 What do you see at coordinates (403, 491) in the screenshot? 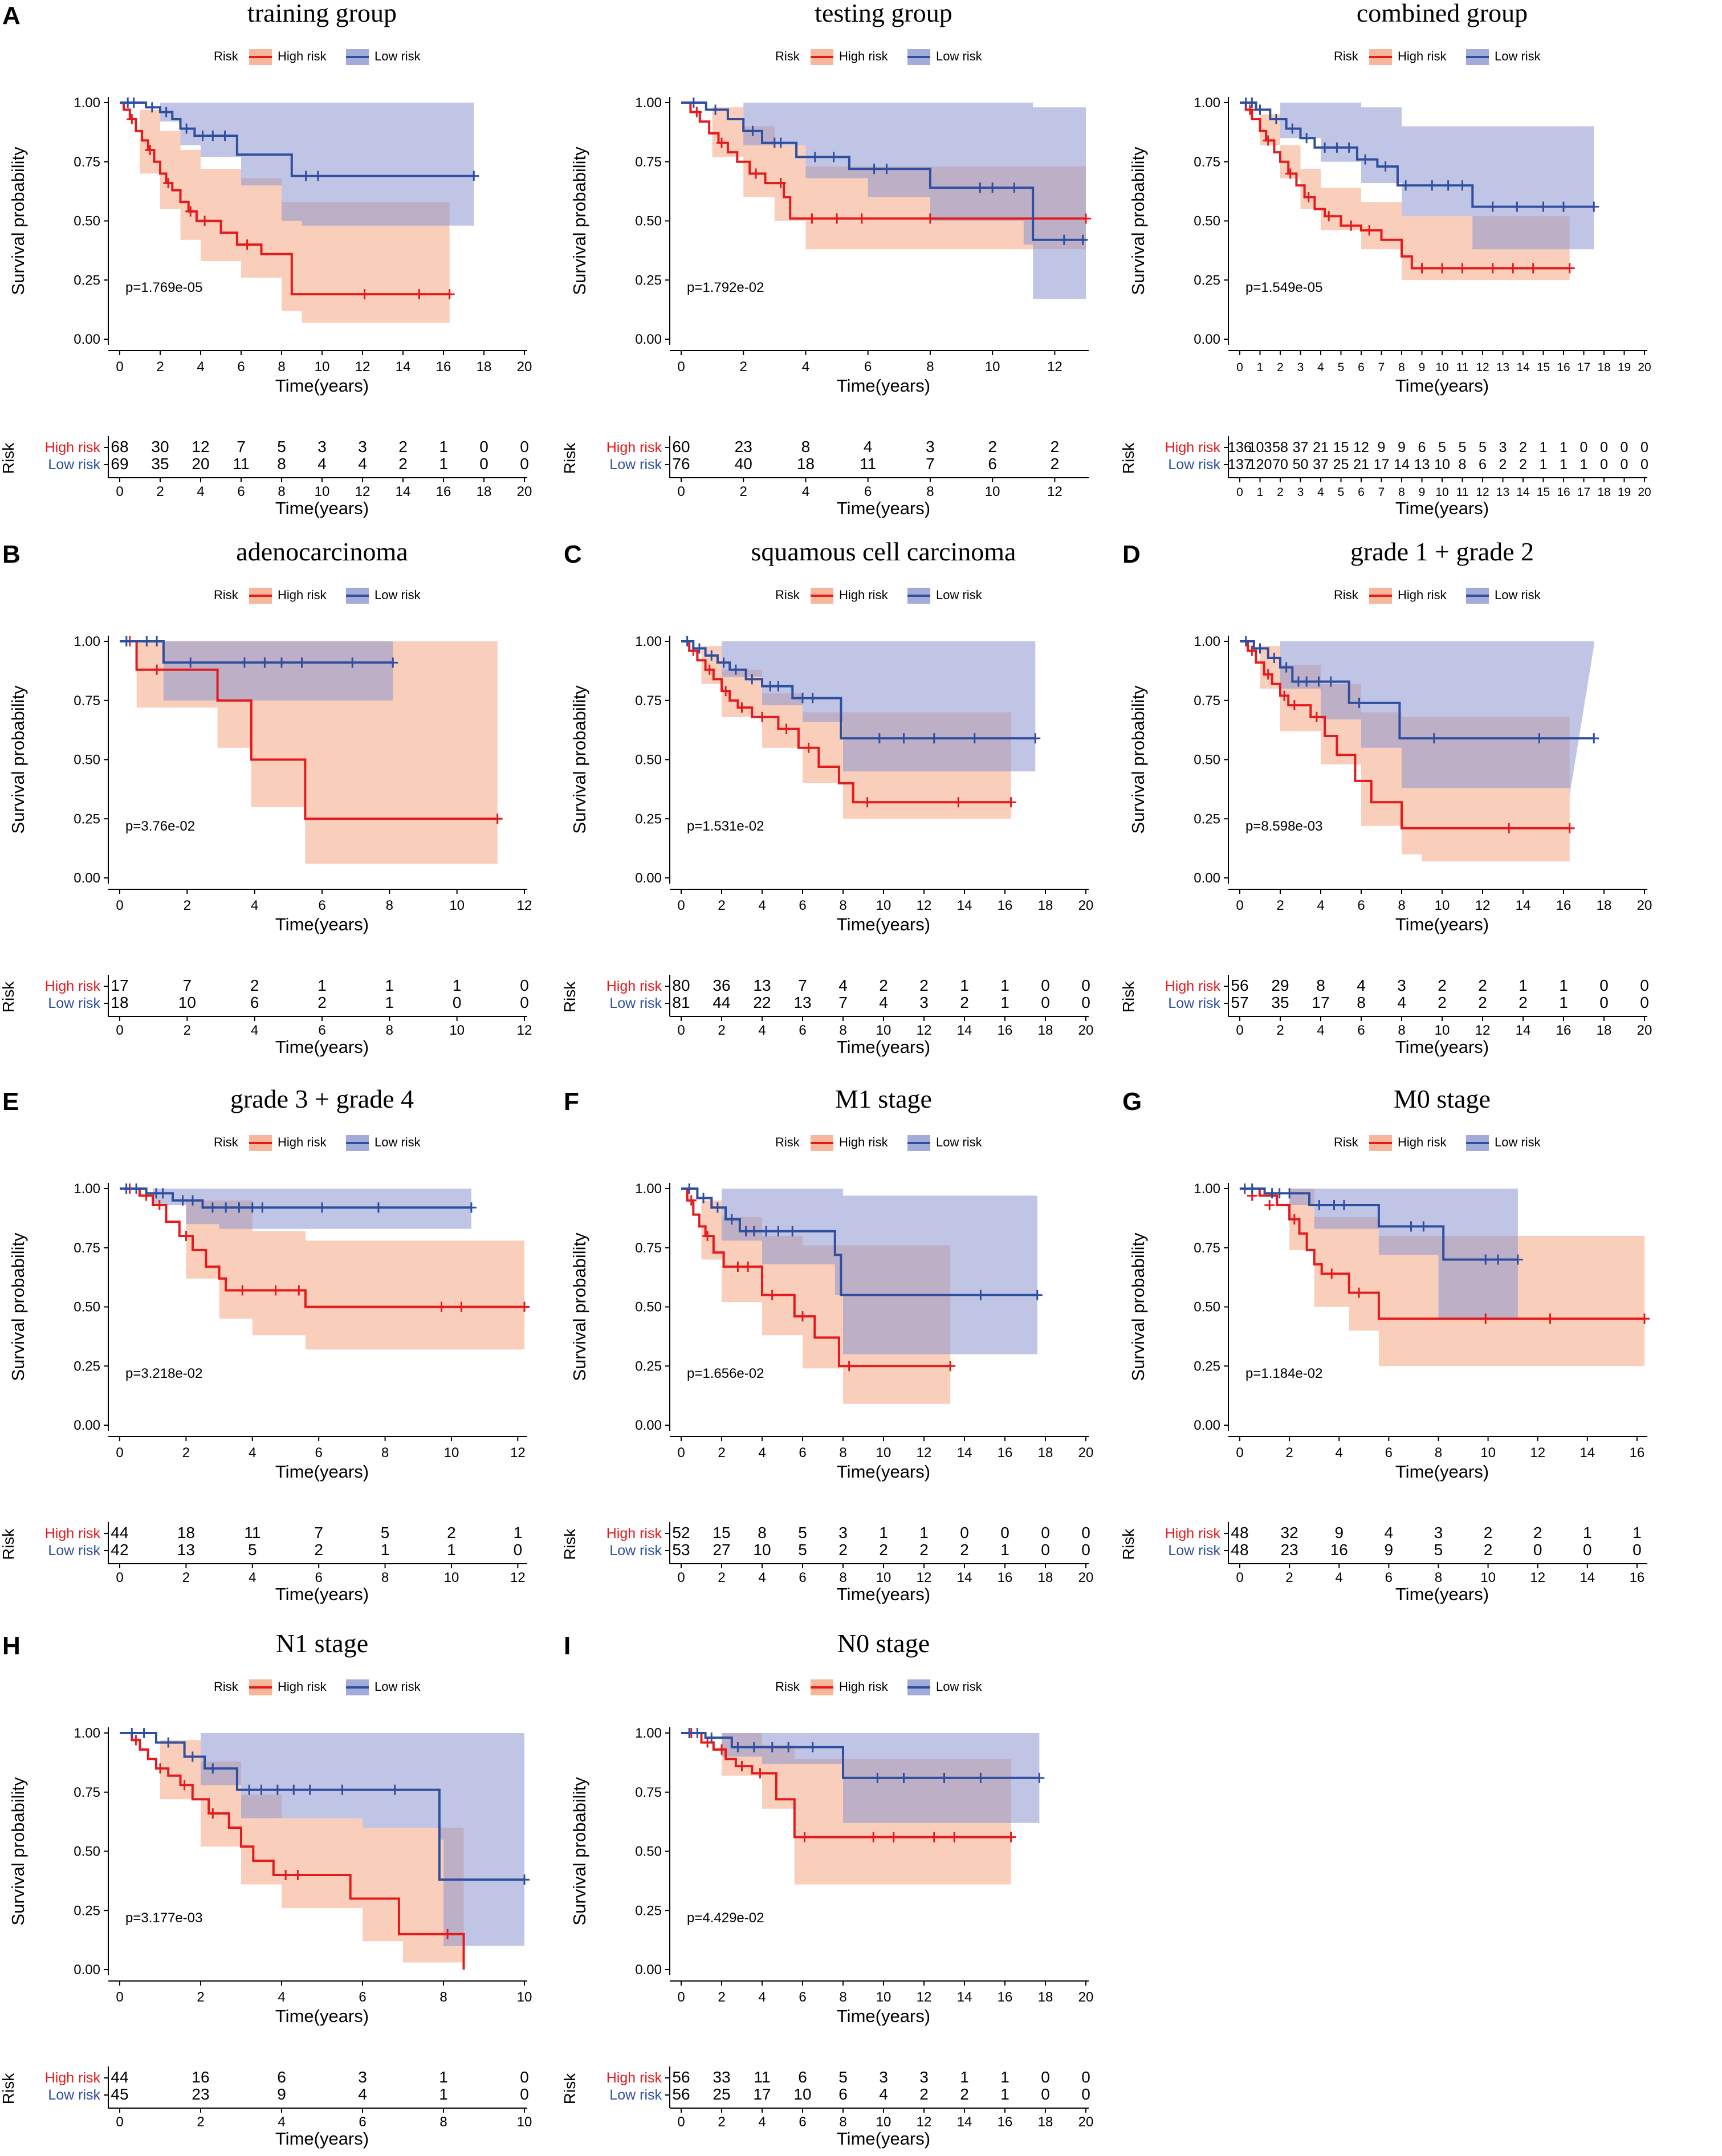
I see `risk-x-tick-label: 14` at bounding box center [403, 491].